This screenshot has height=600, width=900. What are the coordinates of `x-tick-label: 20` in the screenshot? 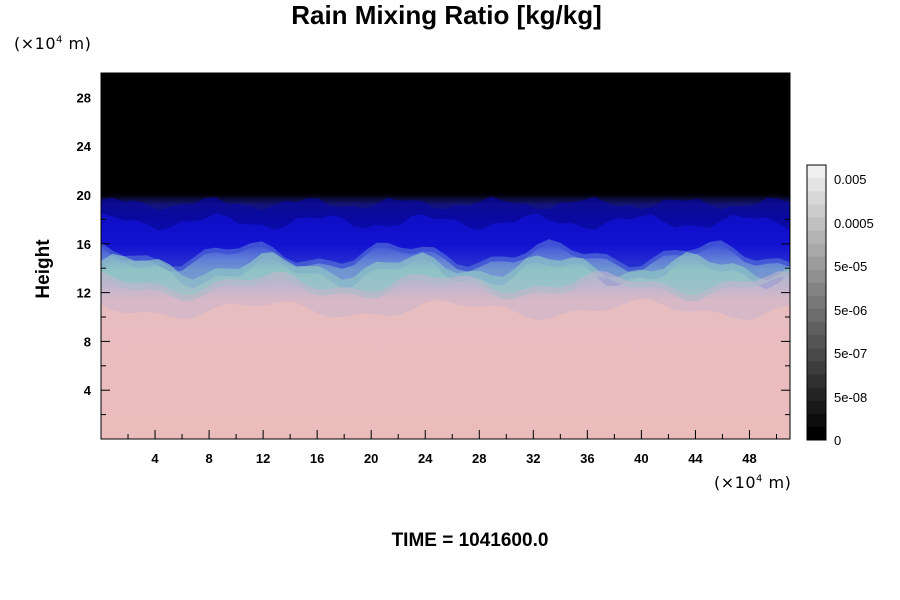 It's located at (371, 458).